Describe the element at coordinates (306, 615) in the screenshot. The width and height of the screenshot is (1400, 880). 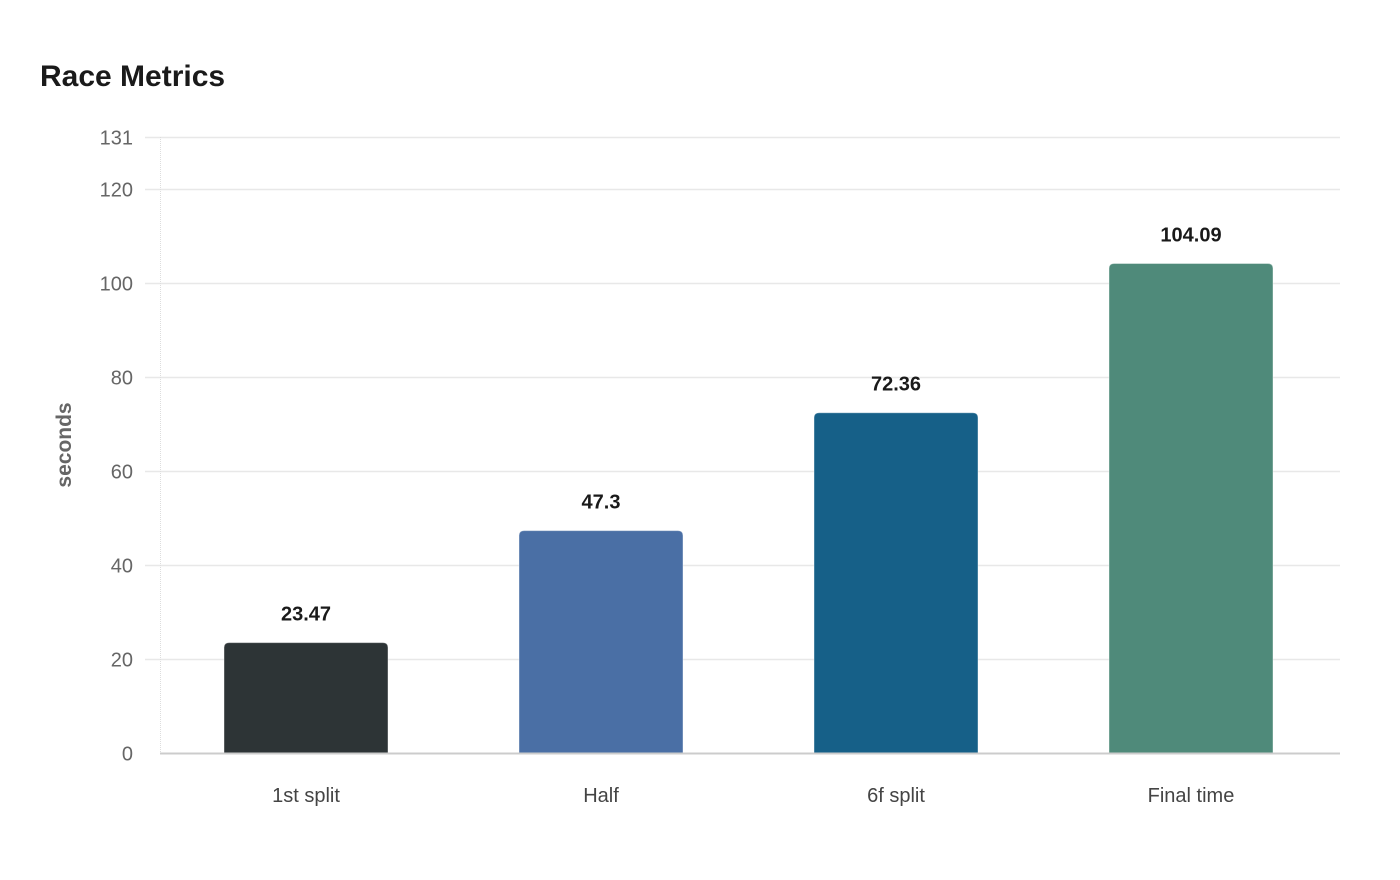
I see `bar-value-label: 23.47` at that location.